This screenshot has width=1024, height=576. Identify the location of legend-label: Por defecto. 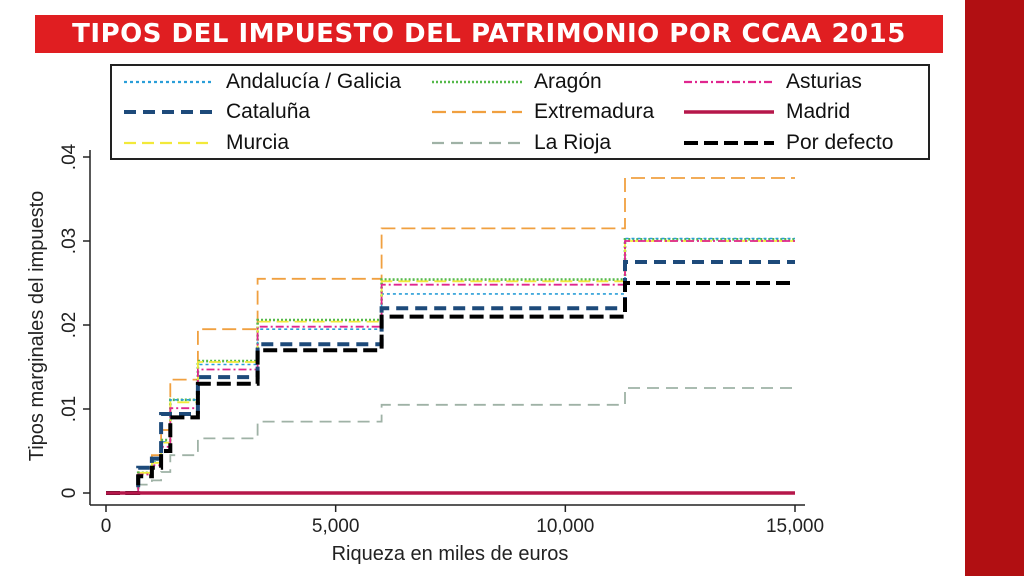
(840, 142).